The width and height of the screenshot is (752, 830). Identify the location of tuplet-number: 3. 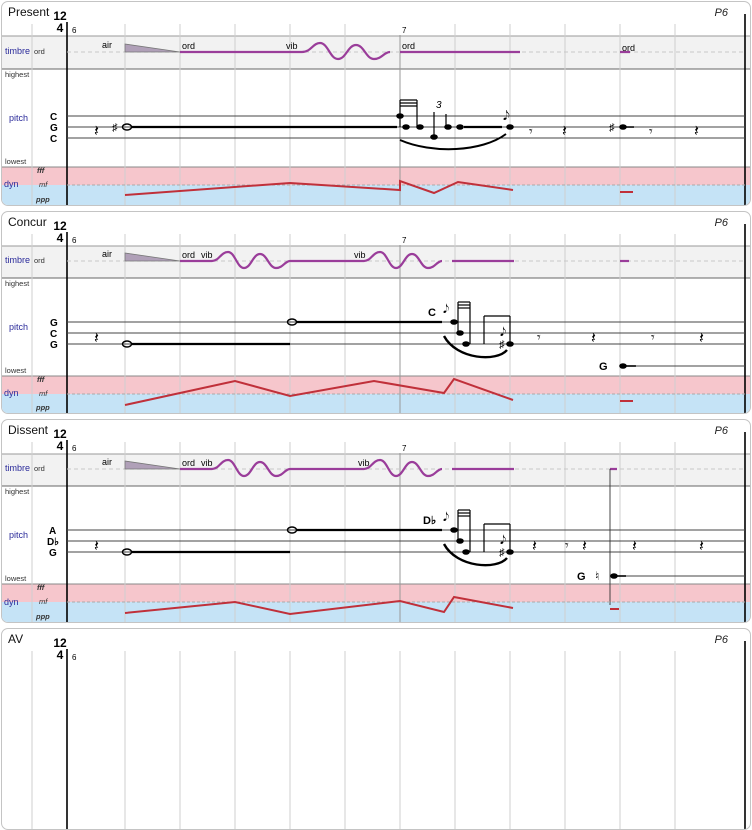
(439, 105).